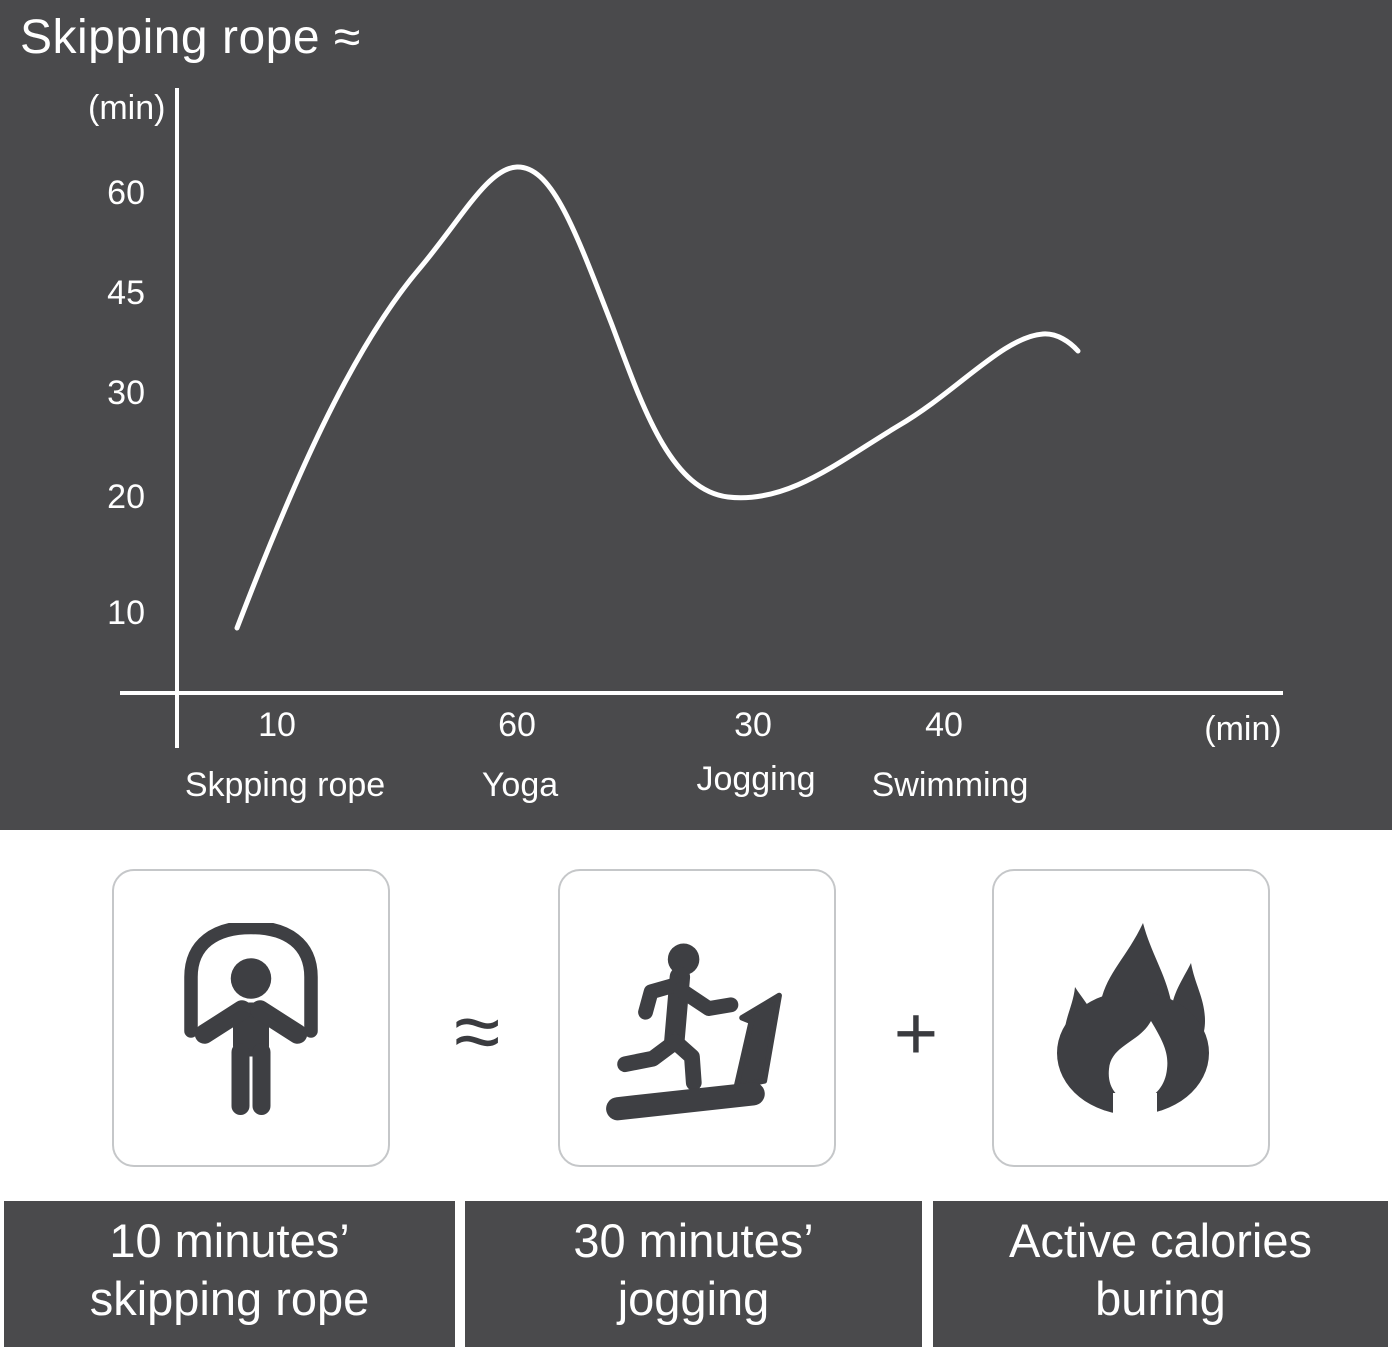 The width and height of the screenshot is (1392, 1354). Describe the element at coordinates (683, 959) in the screenshot. I see `runner-head` at that location.